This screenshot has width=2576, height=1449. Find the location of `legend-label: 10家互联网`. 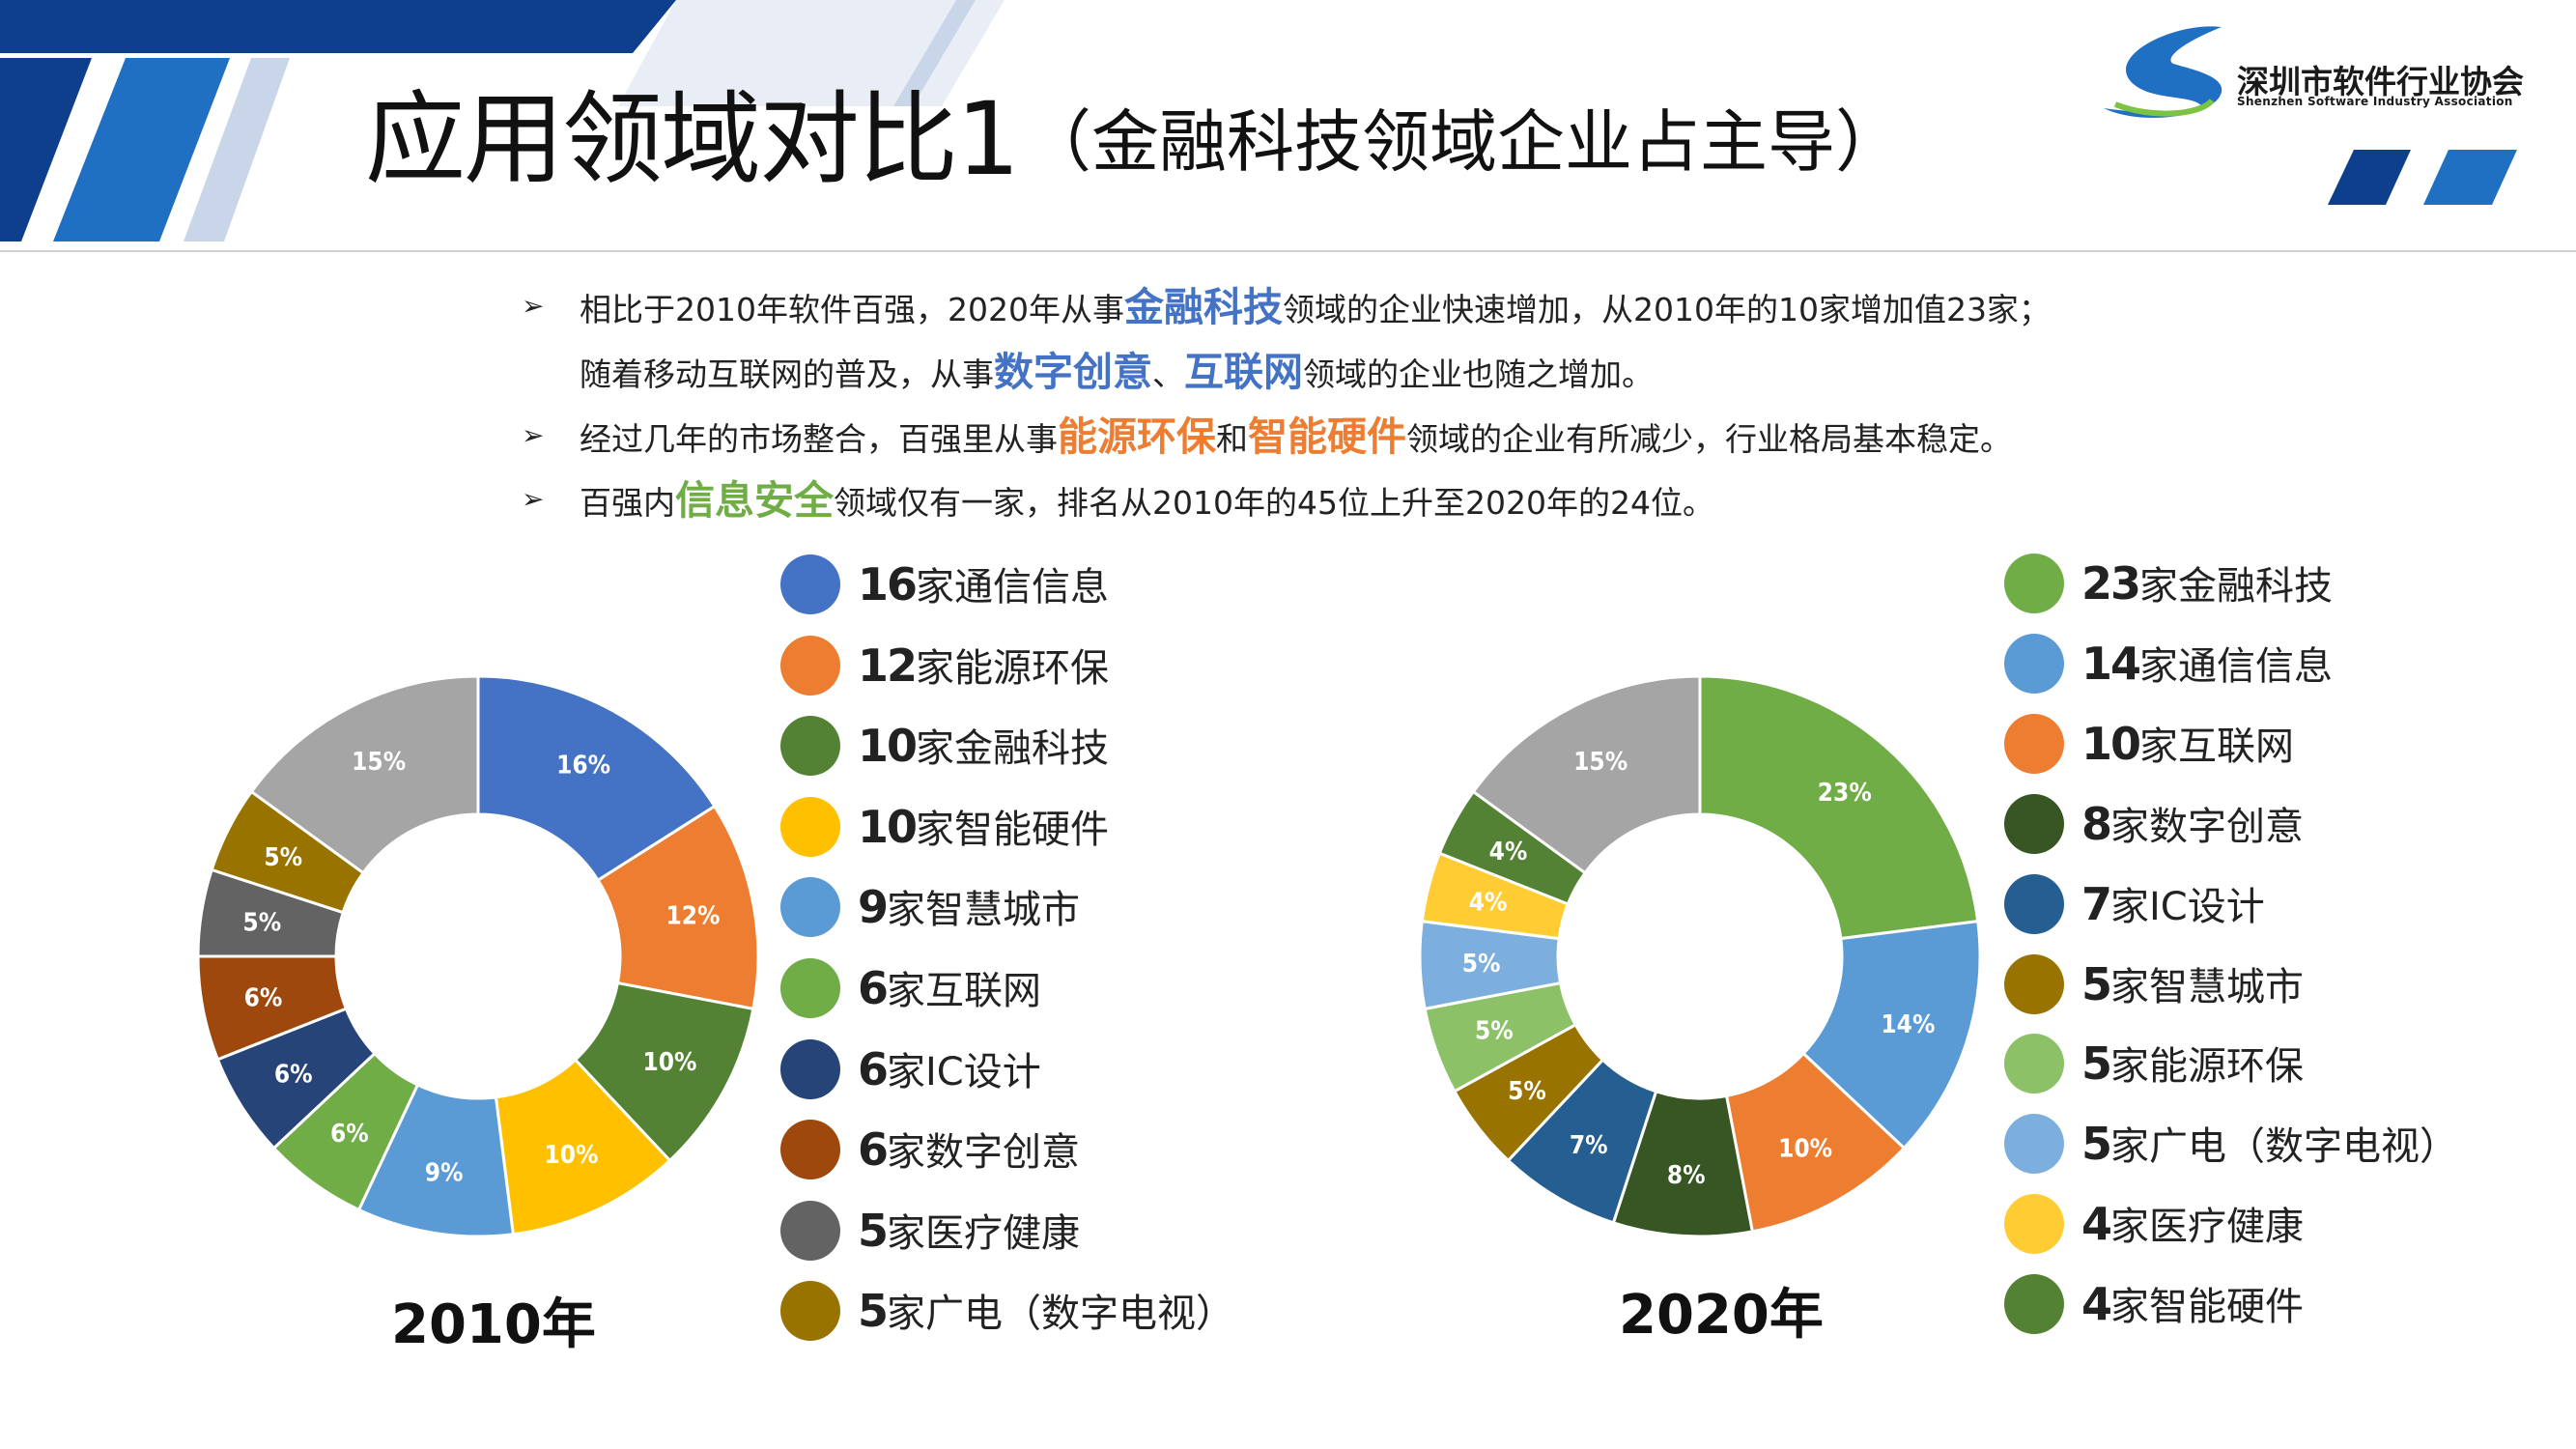

legend-label: 10家互联网 is located at coordinates (2187, 744).